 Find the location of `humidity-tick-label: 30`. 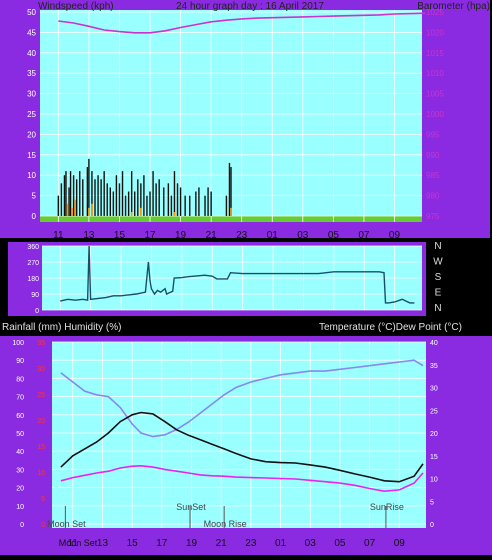

humidity-tick-label: 30 is located at coordinates (20, 470).